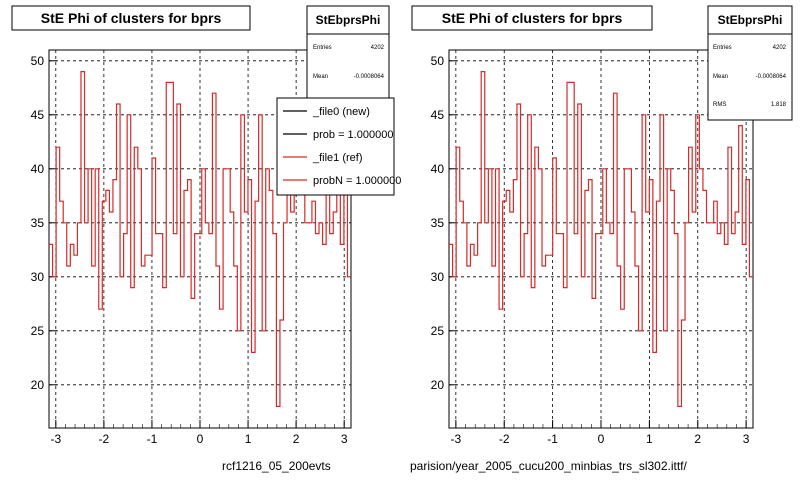  What do you see at coordinates (779, 105) in the screenshot?
I see `stats-rms-value: 1.818` at bounding box center [779, 105].